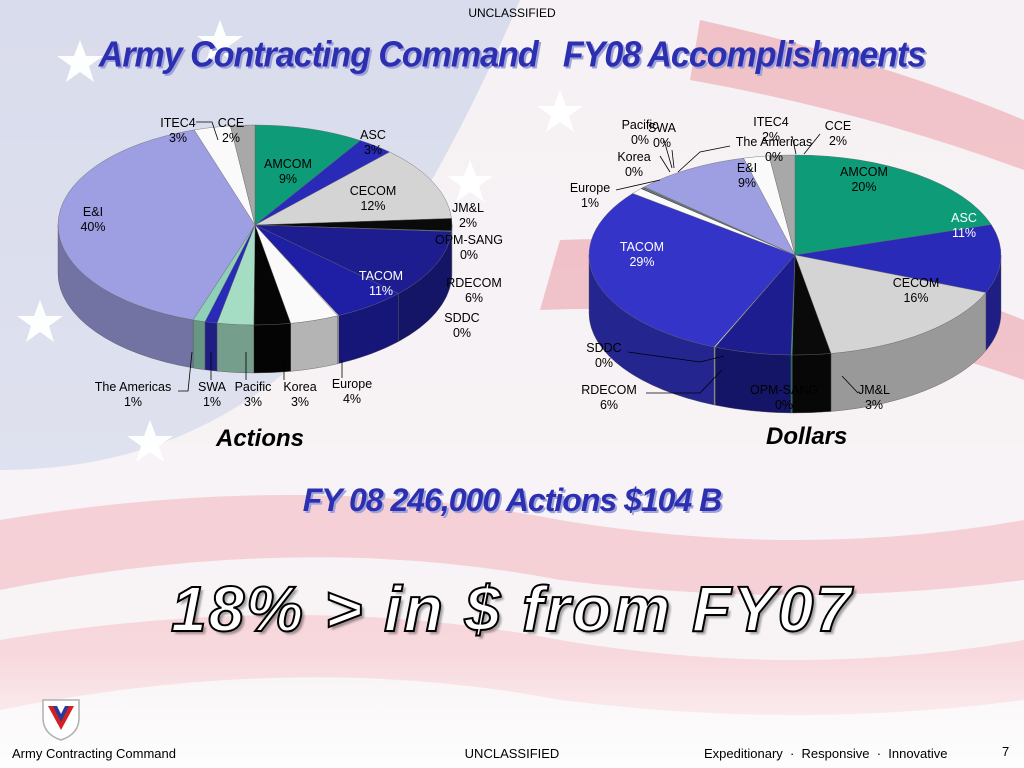  I want to click on actions-label-cce: CCE, so click(231, 123).